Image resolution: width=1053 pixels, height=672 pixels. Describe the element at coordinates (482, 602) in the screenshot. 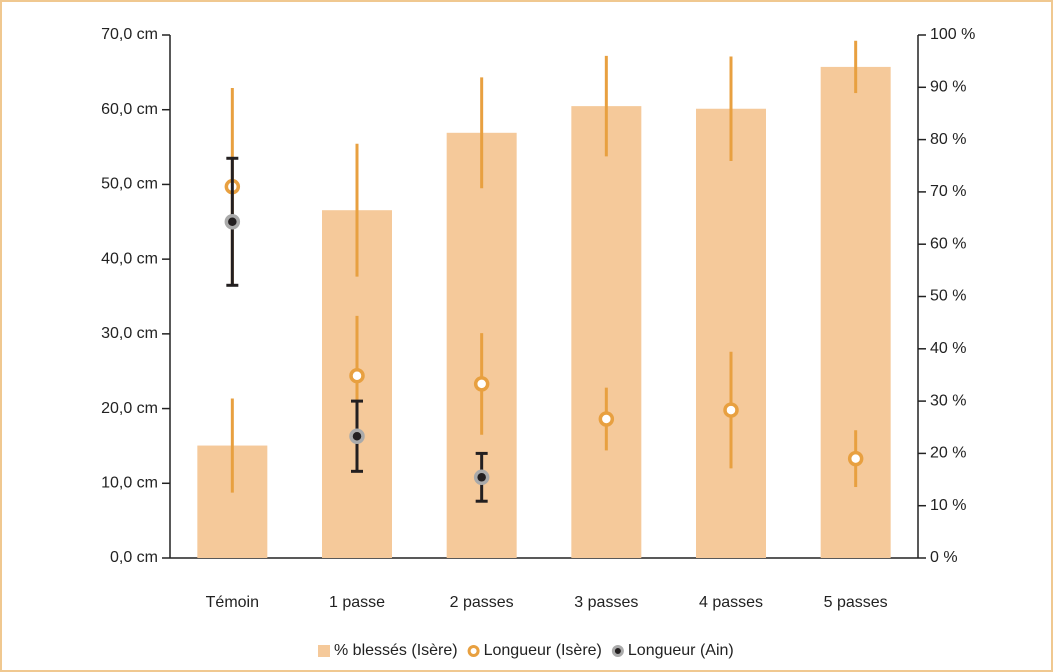

I see `x-tick-label: 2 passes` at that location.